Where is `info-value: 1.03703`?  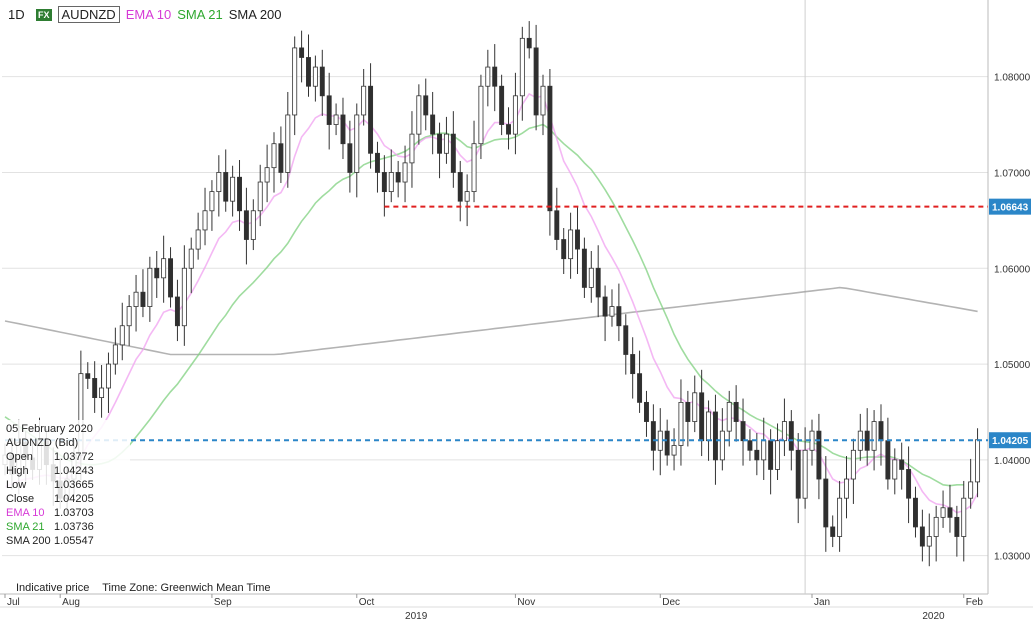 info-value: 1.03703 is located at coordinates (74, 513).